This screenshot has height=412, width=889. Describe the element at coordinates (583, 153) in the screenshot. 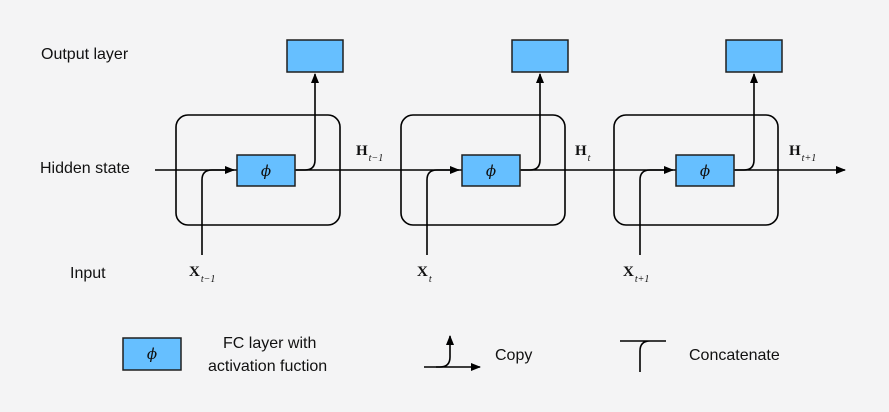

I see `hidden-h-label: Ht` at that location.